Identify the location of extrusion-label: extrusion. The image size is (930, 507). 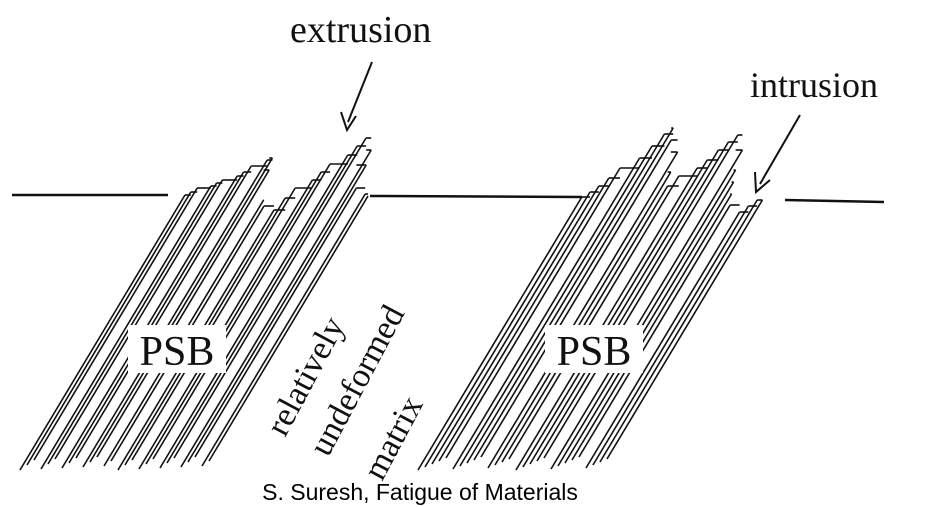
(360, 30).